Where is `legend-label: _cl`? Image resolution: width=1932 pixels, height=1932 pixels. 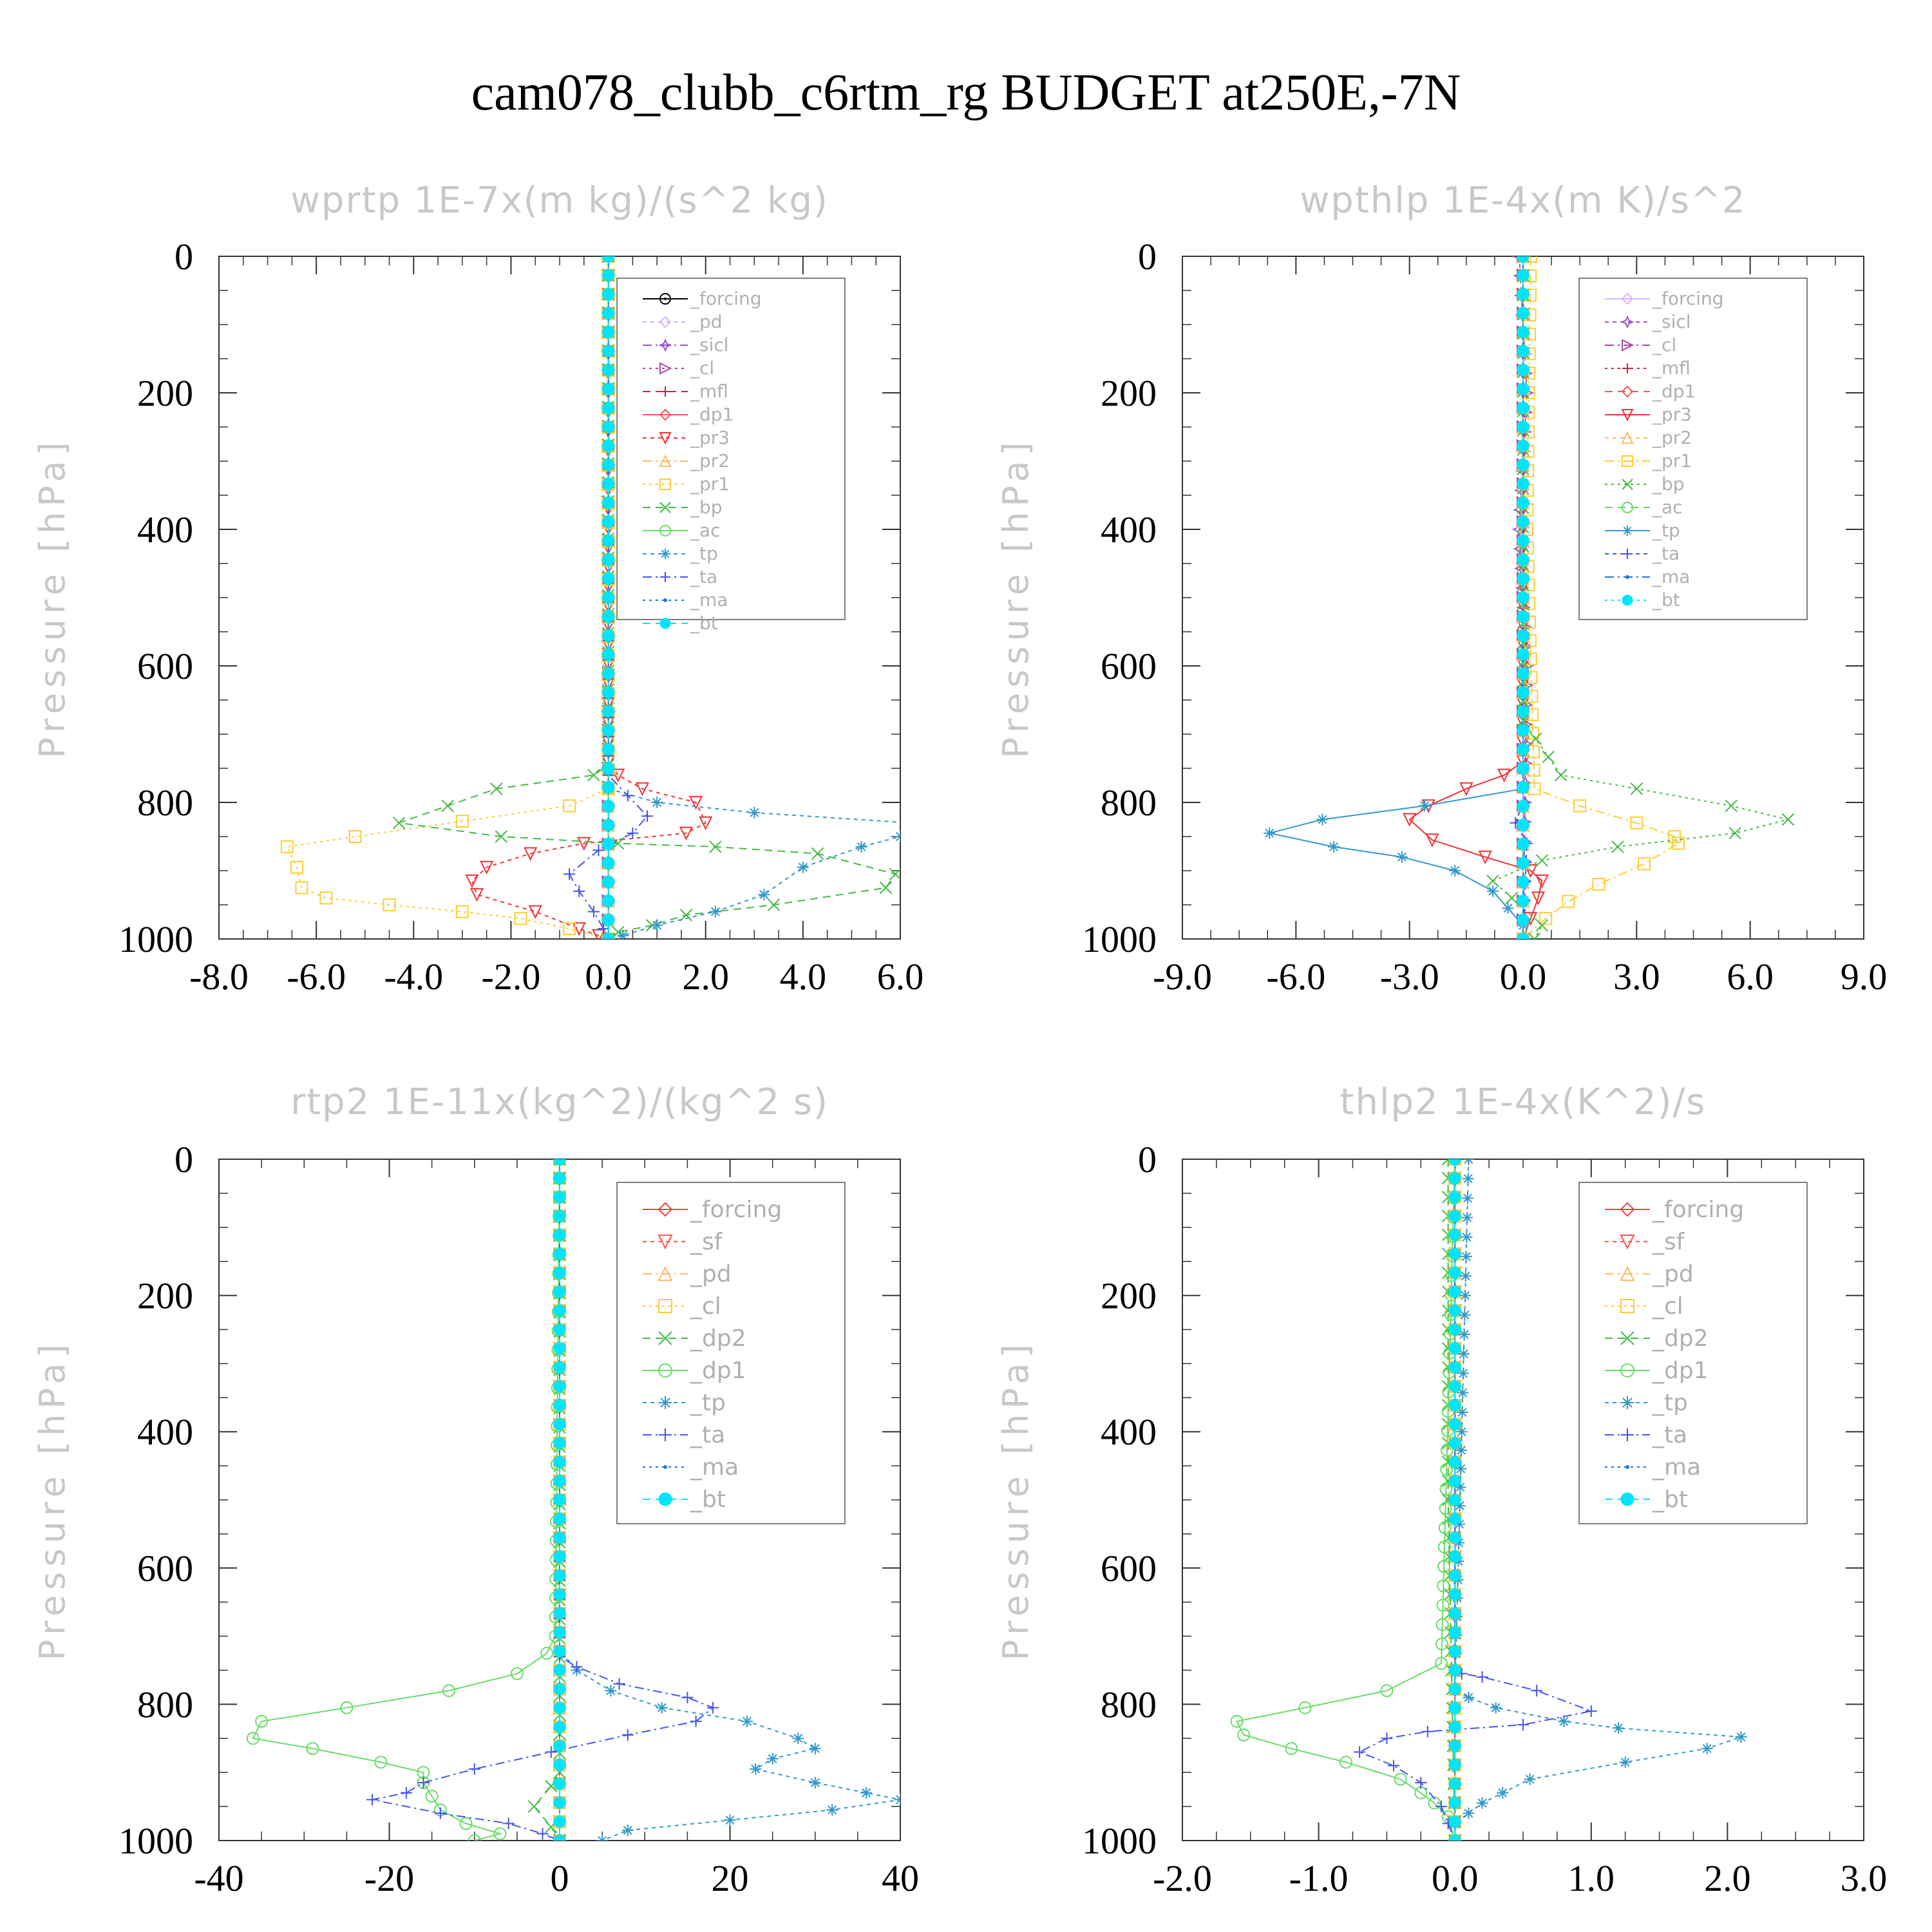 legend-label: _cl is located at coordinates (702, 368).